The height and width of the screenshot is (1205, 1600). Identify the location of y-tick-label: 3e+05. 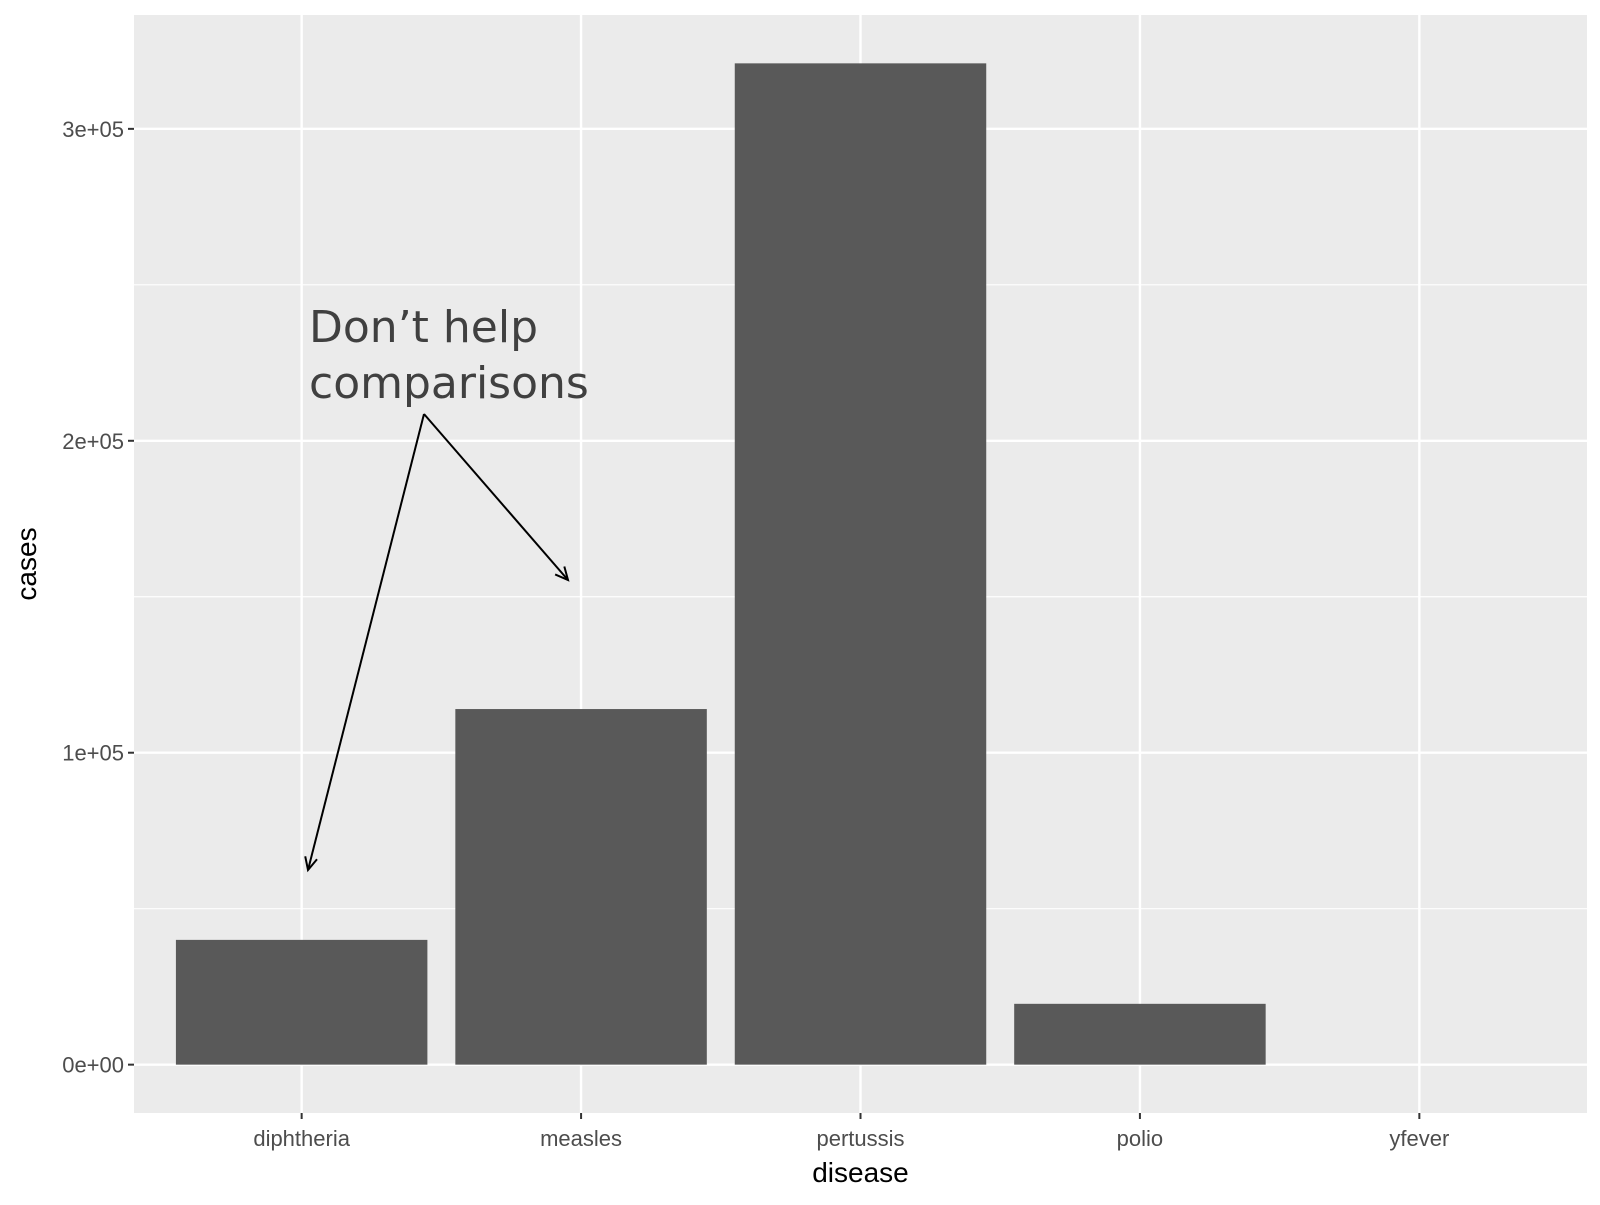
(93, 129).